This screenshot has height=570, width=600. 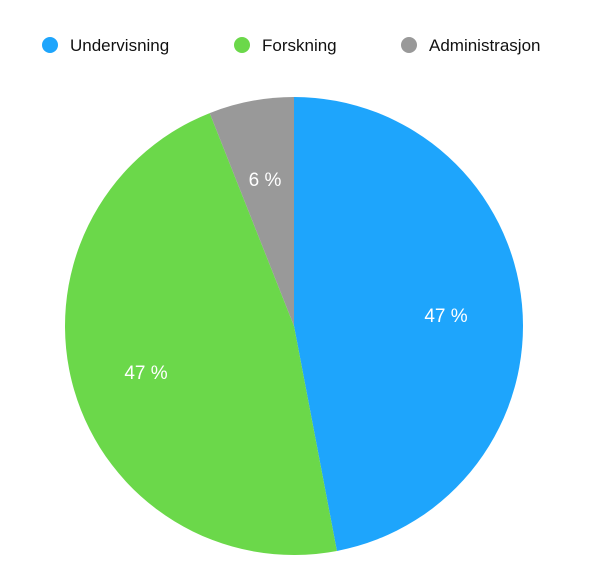 What do you see at coordinates (242, 45) in the screenshot?
I see `legend-marker-forskning` at bounding box center [242, 45].